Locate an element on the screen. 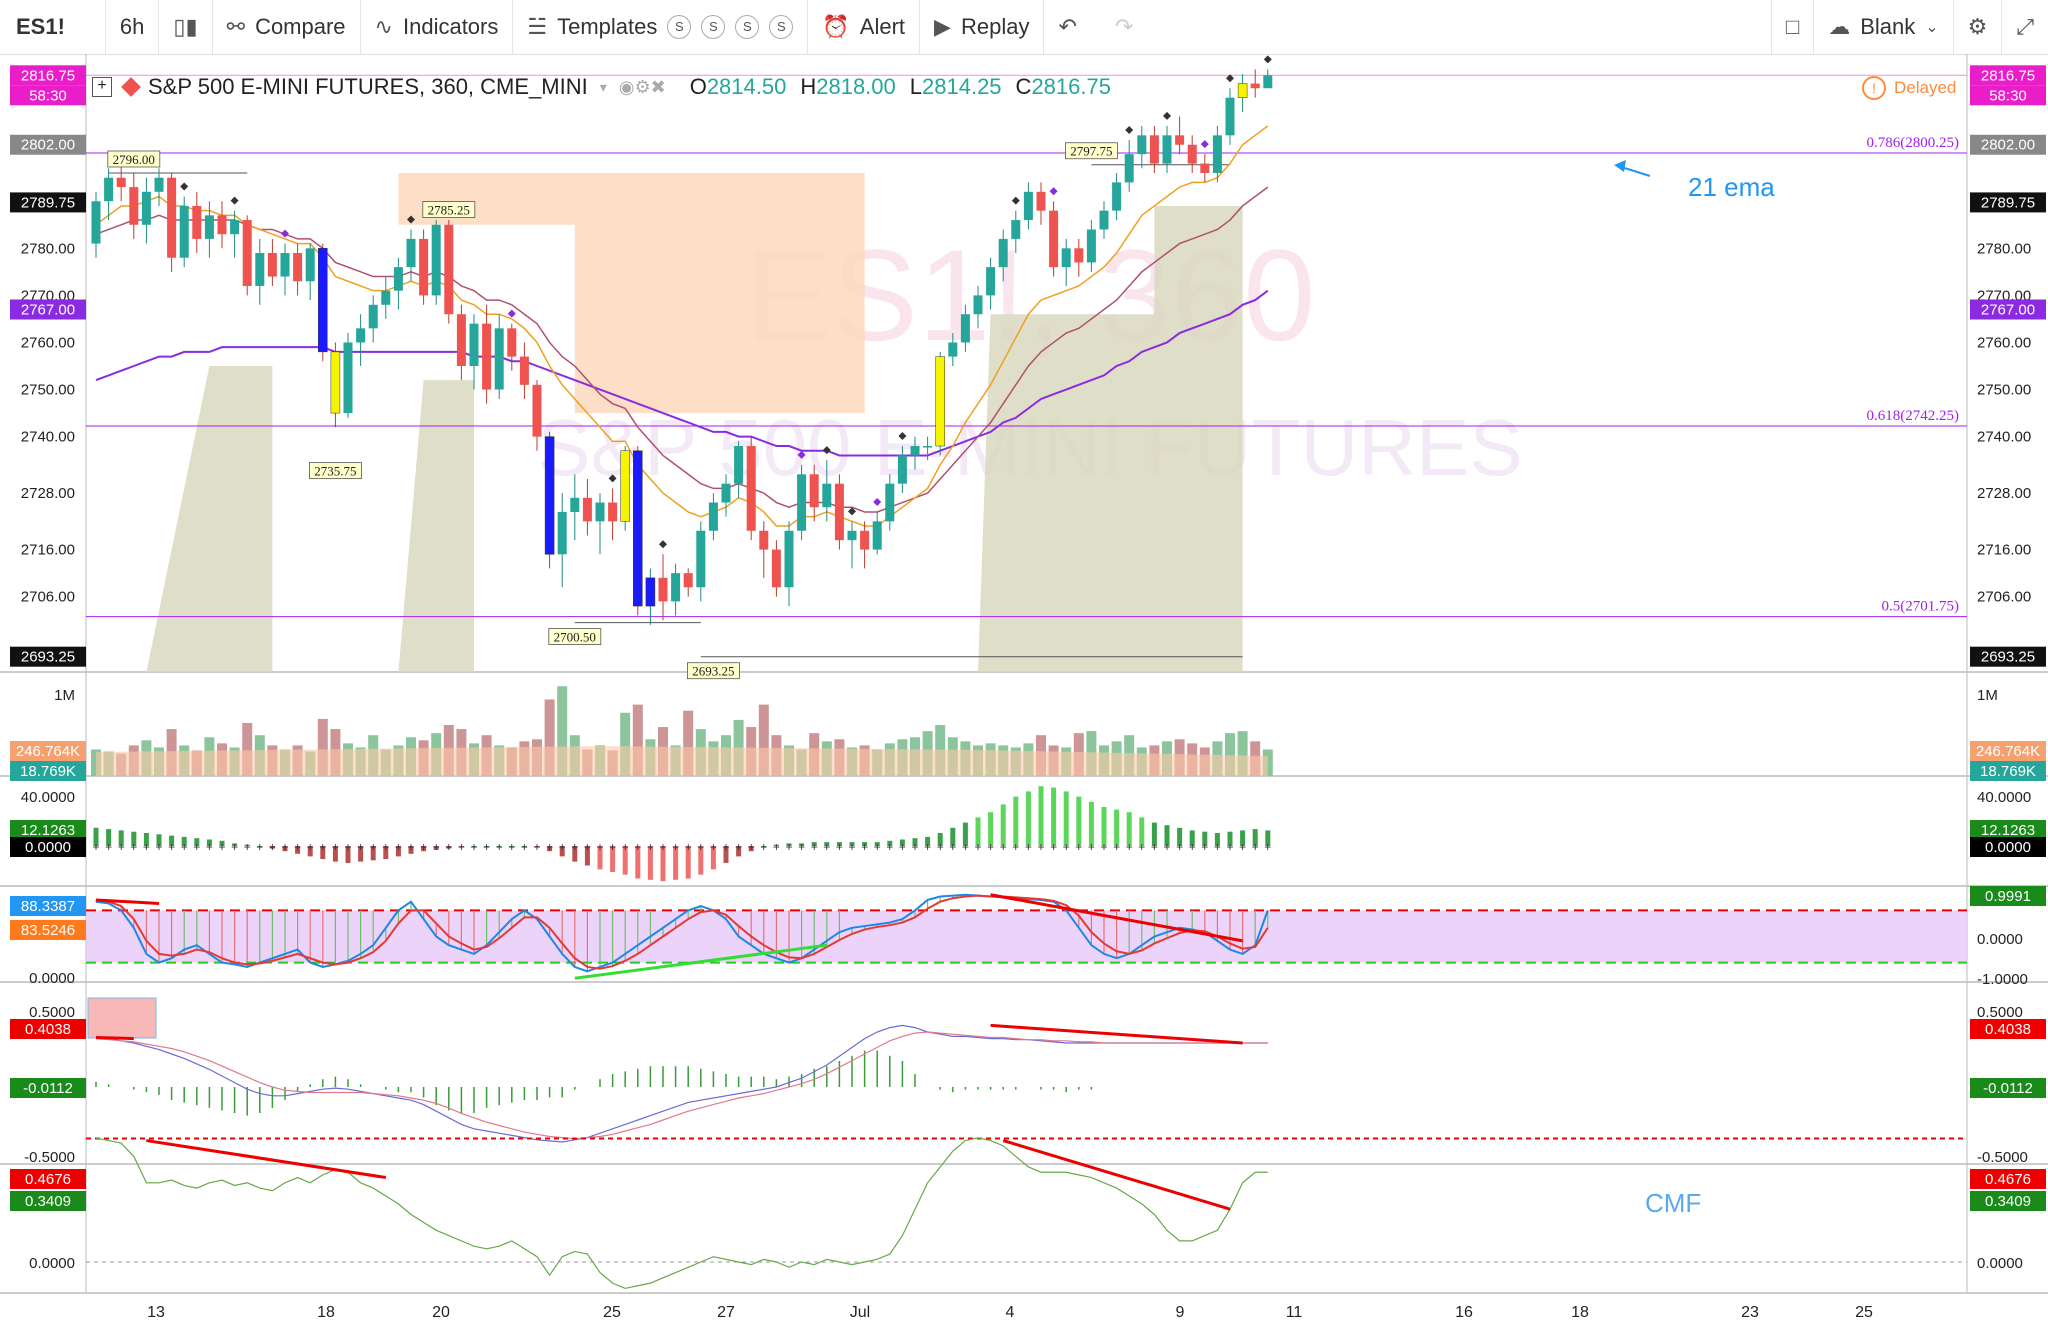 The height and width of the screenshot is (1320, 2048). close-label: C is located at coordinates (1023, 86).